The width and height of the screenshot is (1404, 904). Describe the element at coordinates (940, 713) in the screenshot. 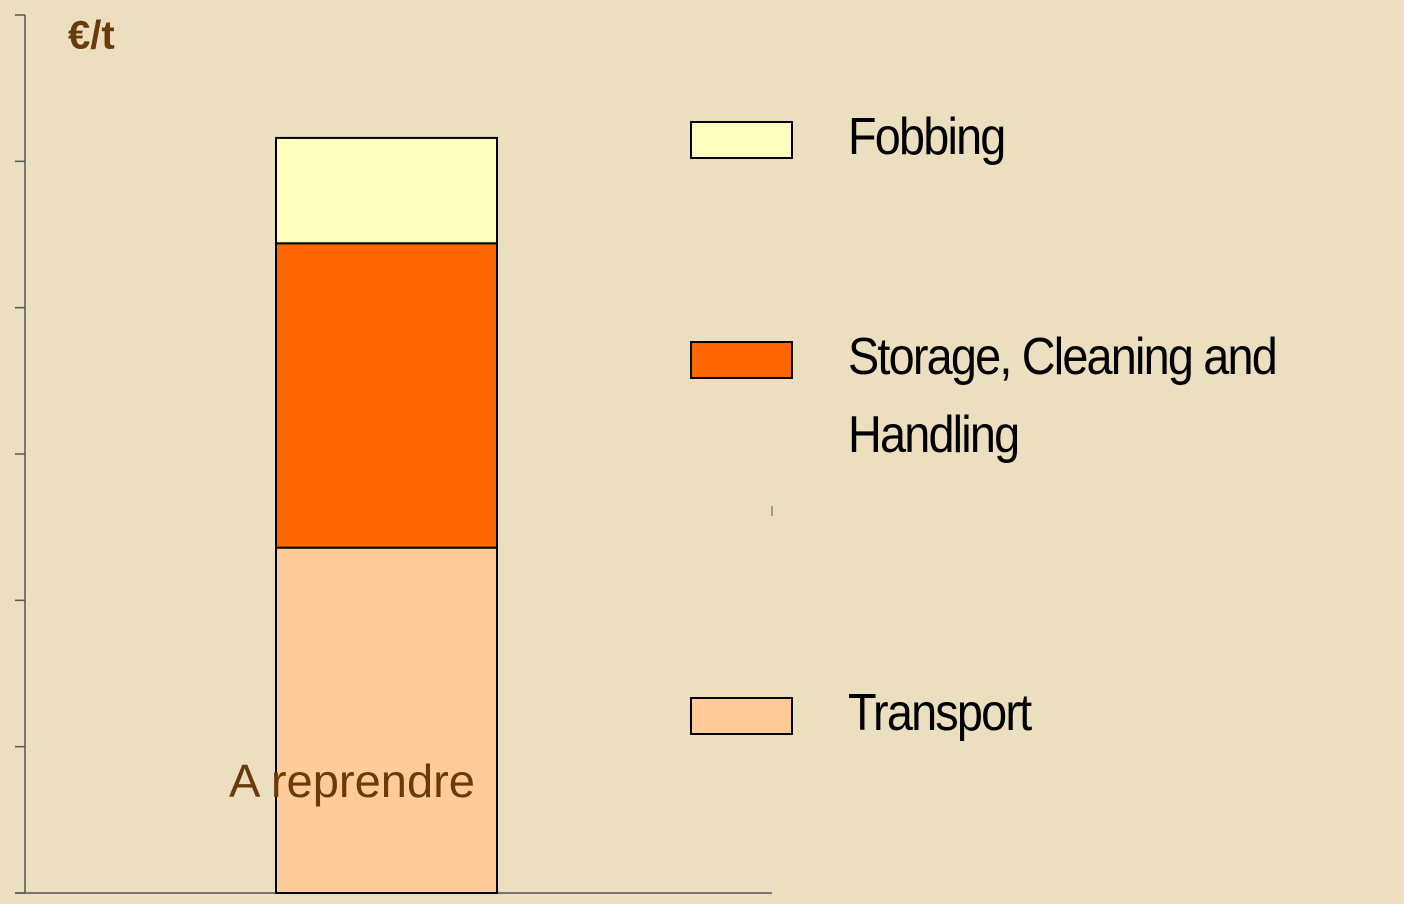

I see `legend-label: Transport` at that location.